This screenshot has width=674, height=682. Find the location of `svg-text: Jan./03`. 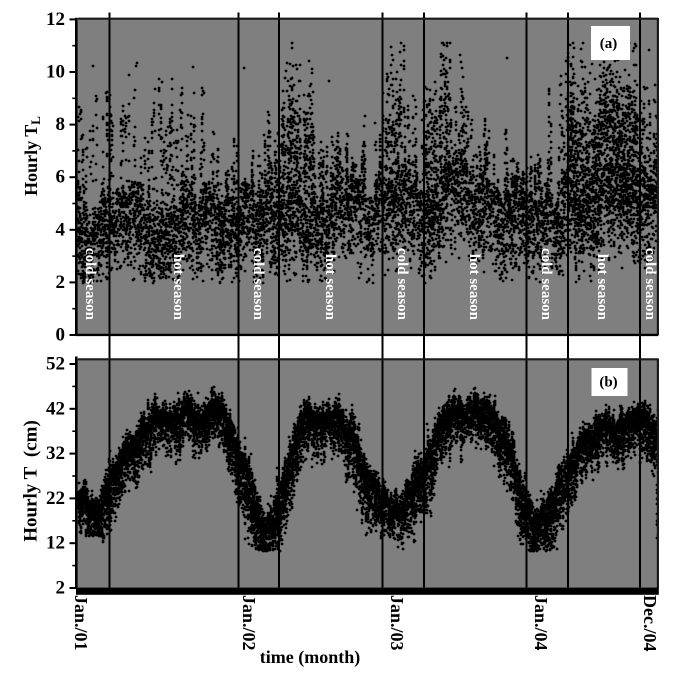

svg-text: Jan./03 is located at coordinates (397, 623).